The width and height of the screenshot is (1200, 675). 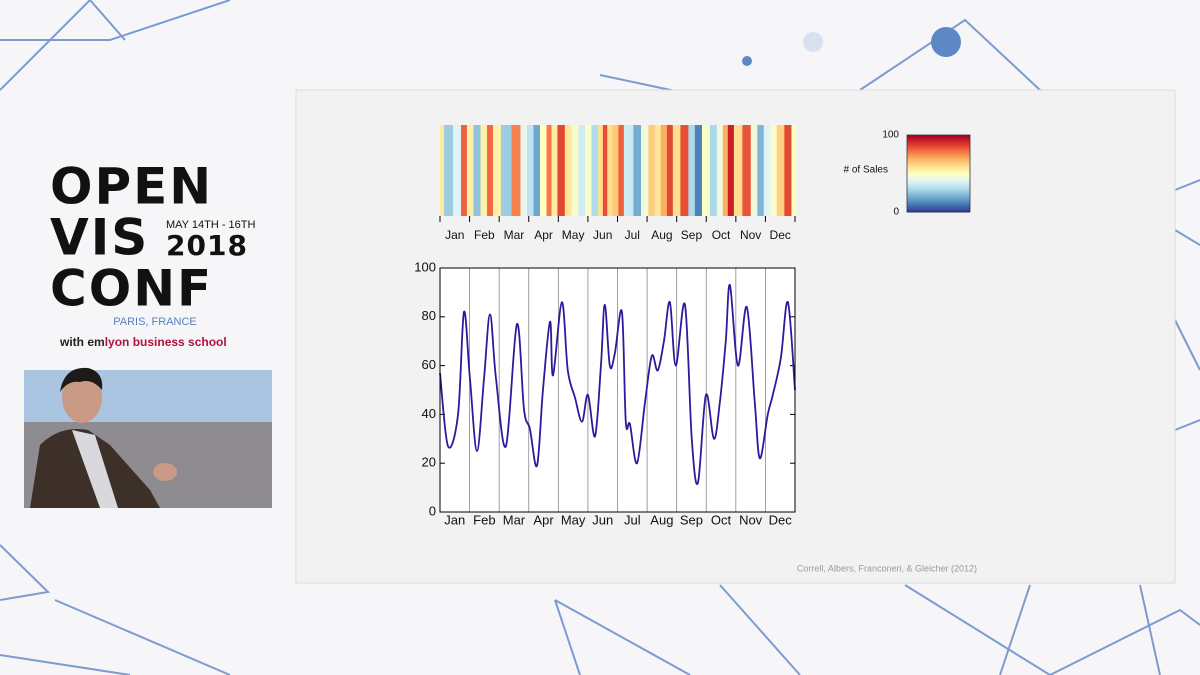 I want to click on x-tick-label: Sep, so click(x=691, y=519).